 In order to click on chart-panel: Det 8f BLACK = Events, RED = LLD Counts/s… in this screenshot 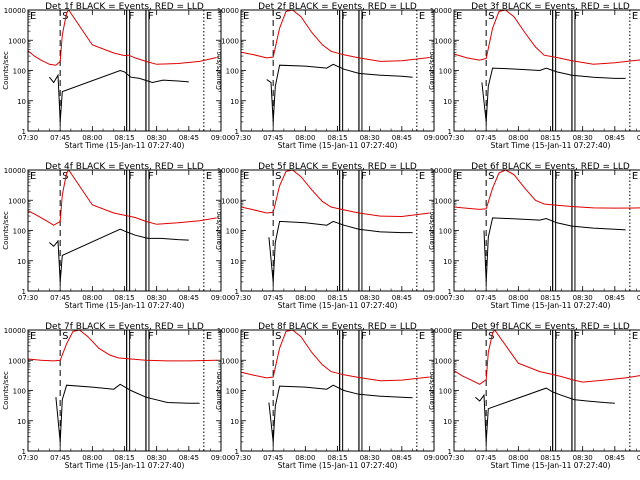, I will do `click(329, 396)`.